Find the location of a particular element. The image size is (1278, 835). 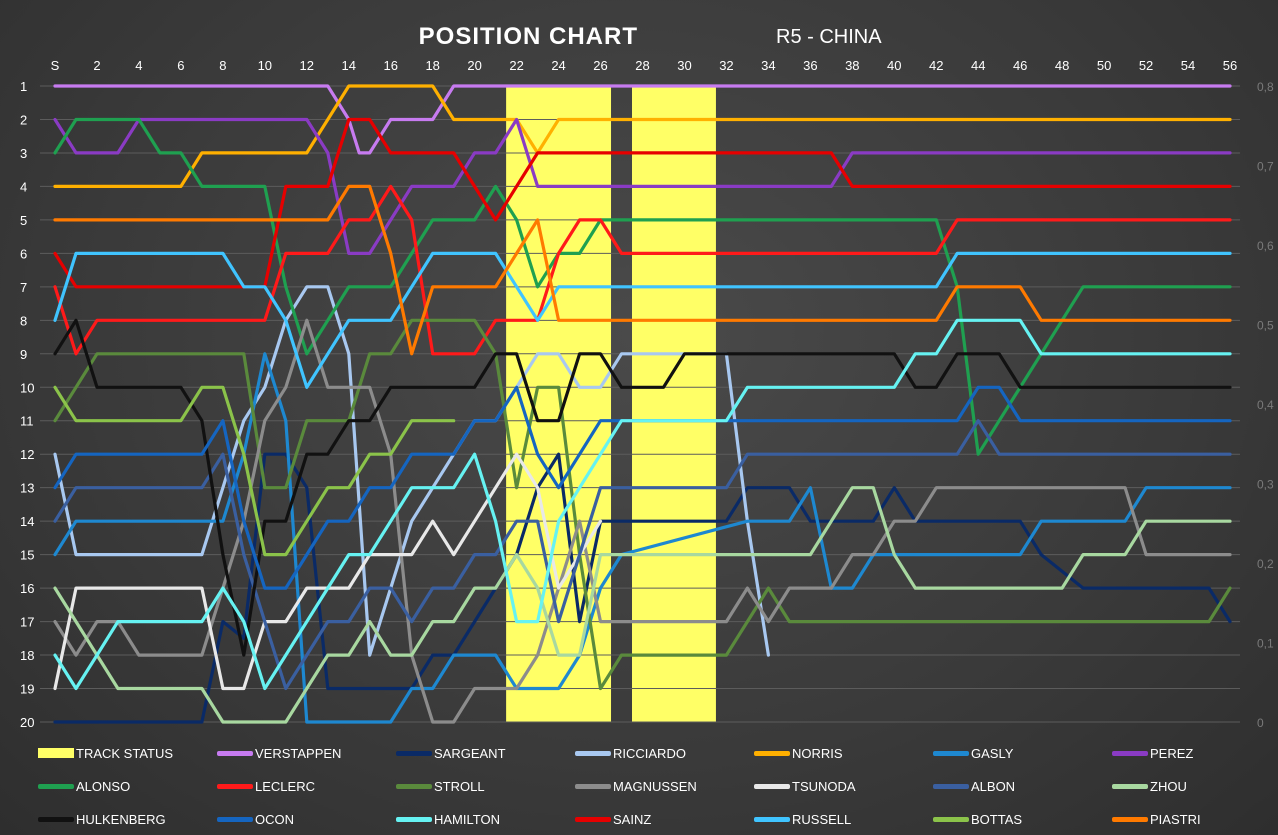

legend-label: ZHOU is located at coordinates (1168, 786).